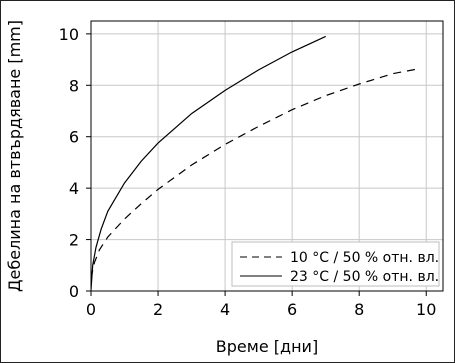 The image size is (455, 363). I want to click on legend-box, so click(335, 264).